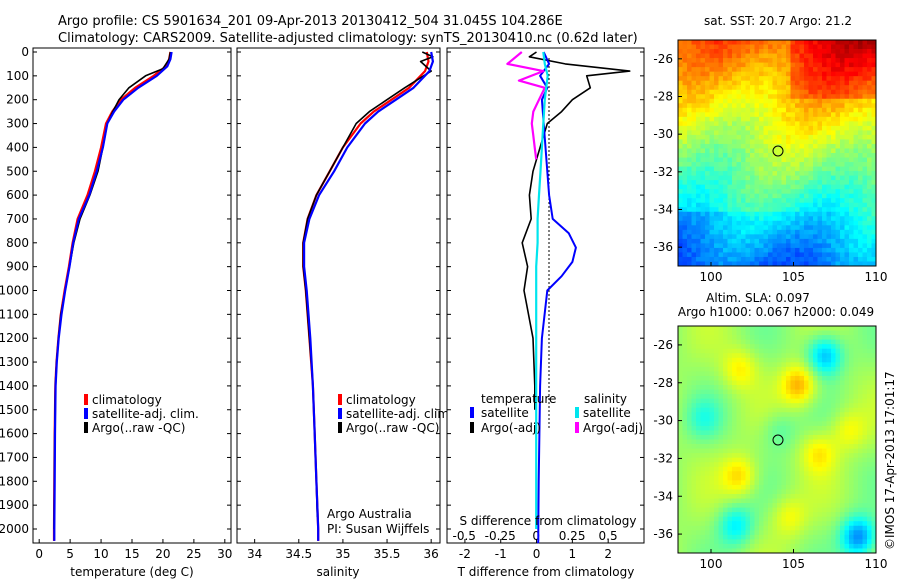 This screenshot has height=580, width=900. Describe the element at coordinates (378, 529) in the screenshot. I see `salinity-note-line2: PI: Susan Wijffels` at that location.